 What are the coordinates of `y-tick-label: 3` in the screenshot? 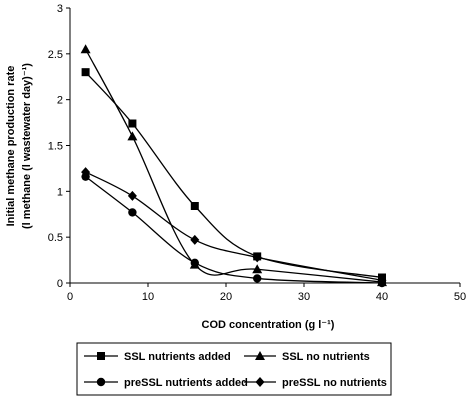 It's located at (60, 9).